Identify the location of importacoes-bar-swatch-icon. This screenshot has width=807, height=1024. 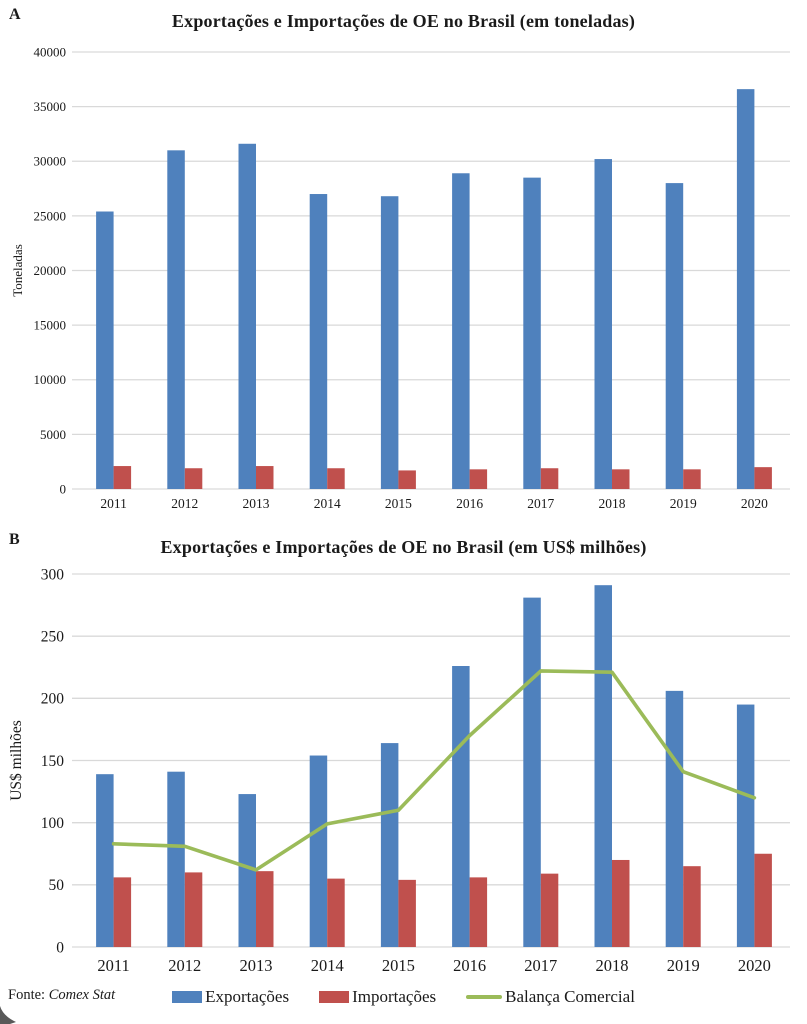
(334, 997).